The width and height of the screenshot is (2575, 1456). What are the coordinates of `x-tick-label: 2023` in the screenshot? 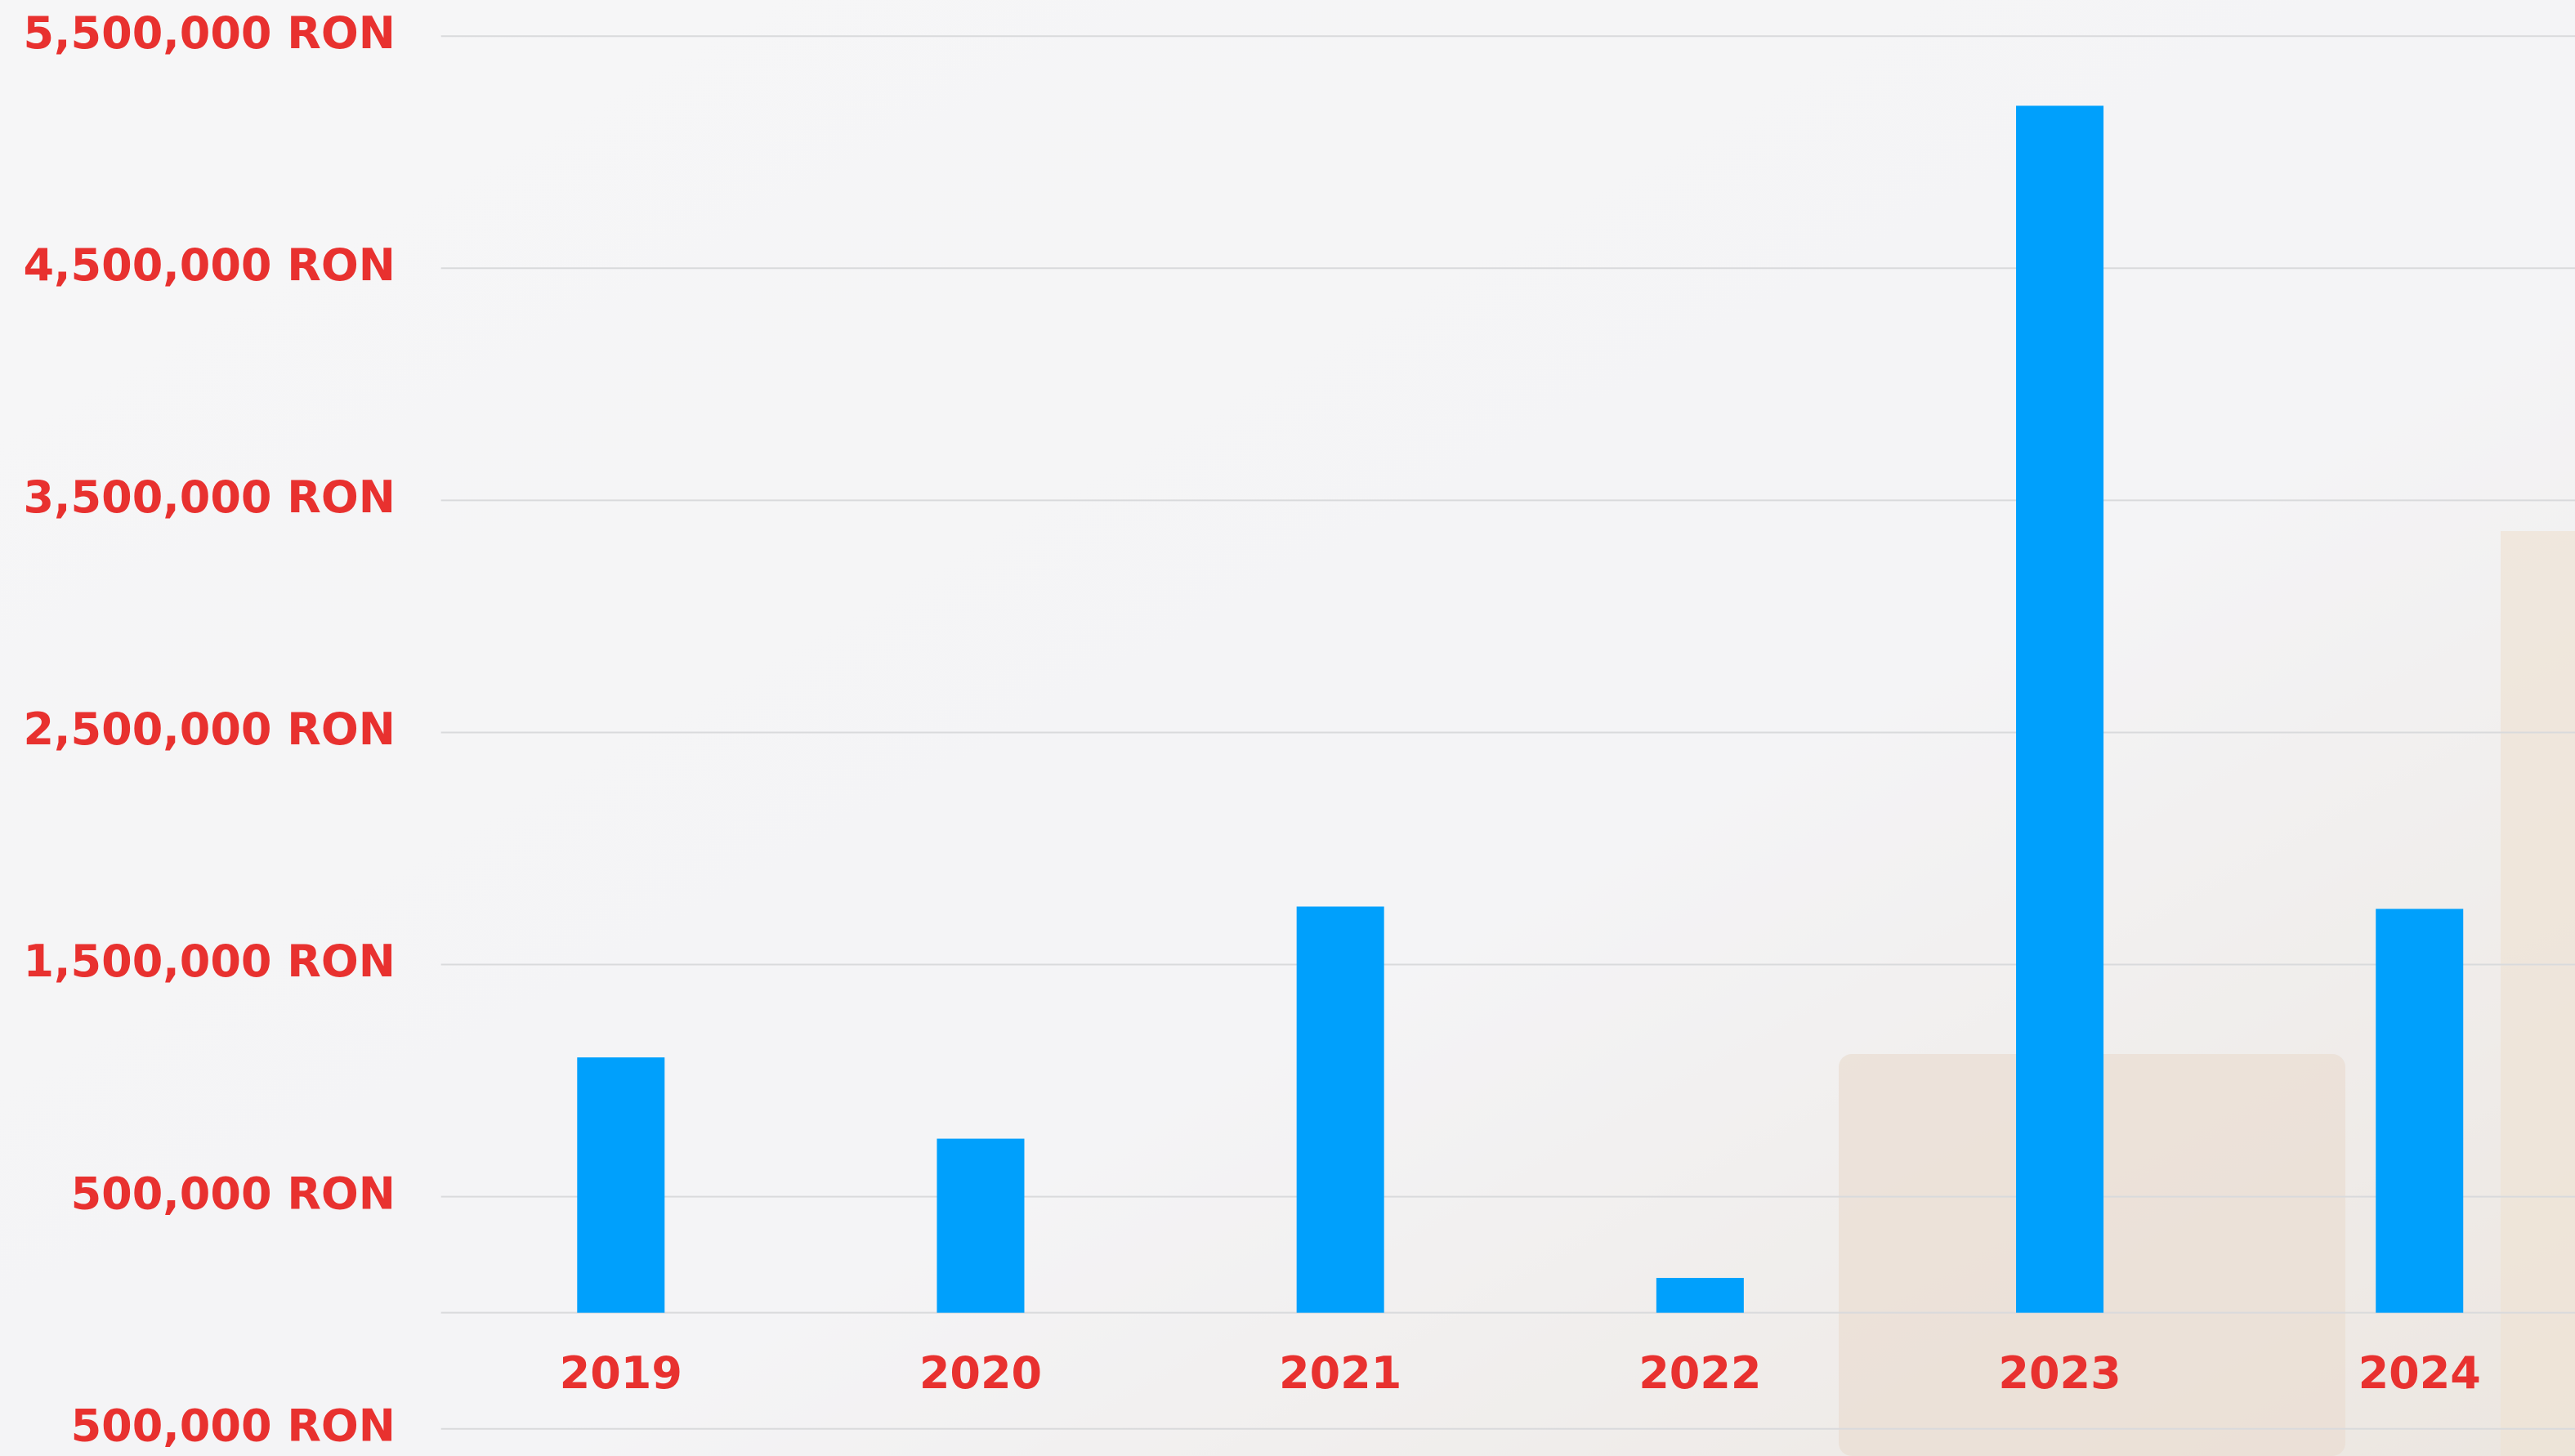 It's located at (2059, 1373).